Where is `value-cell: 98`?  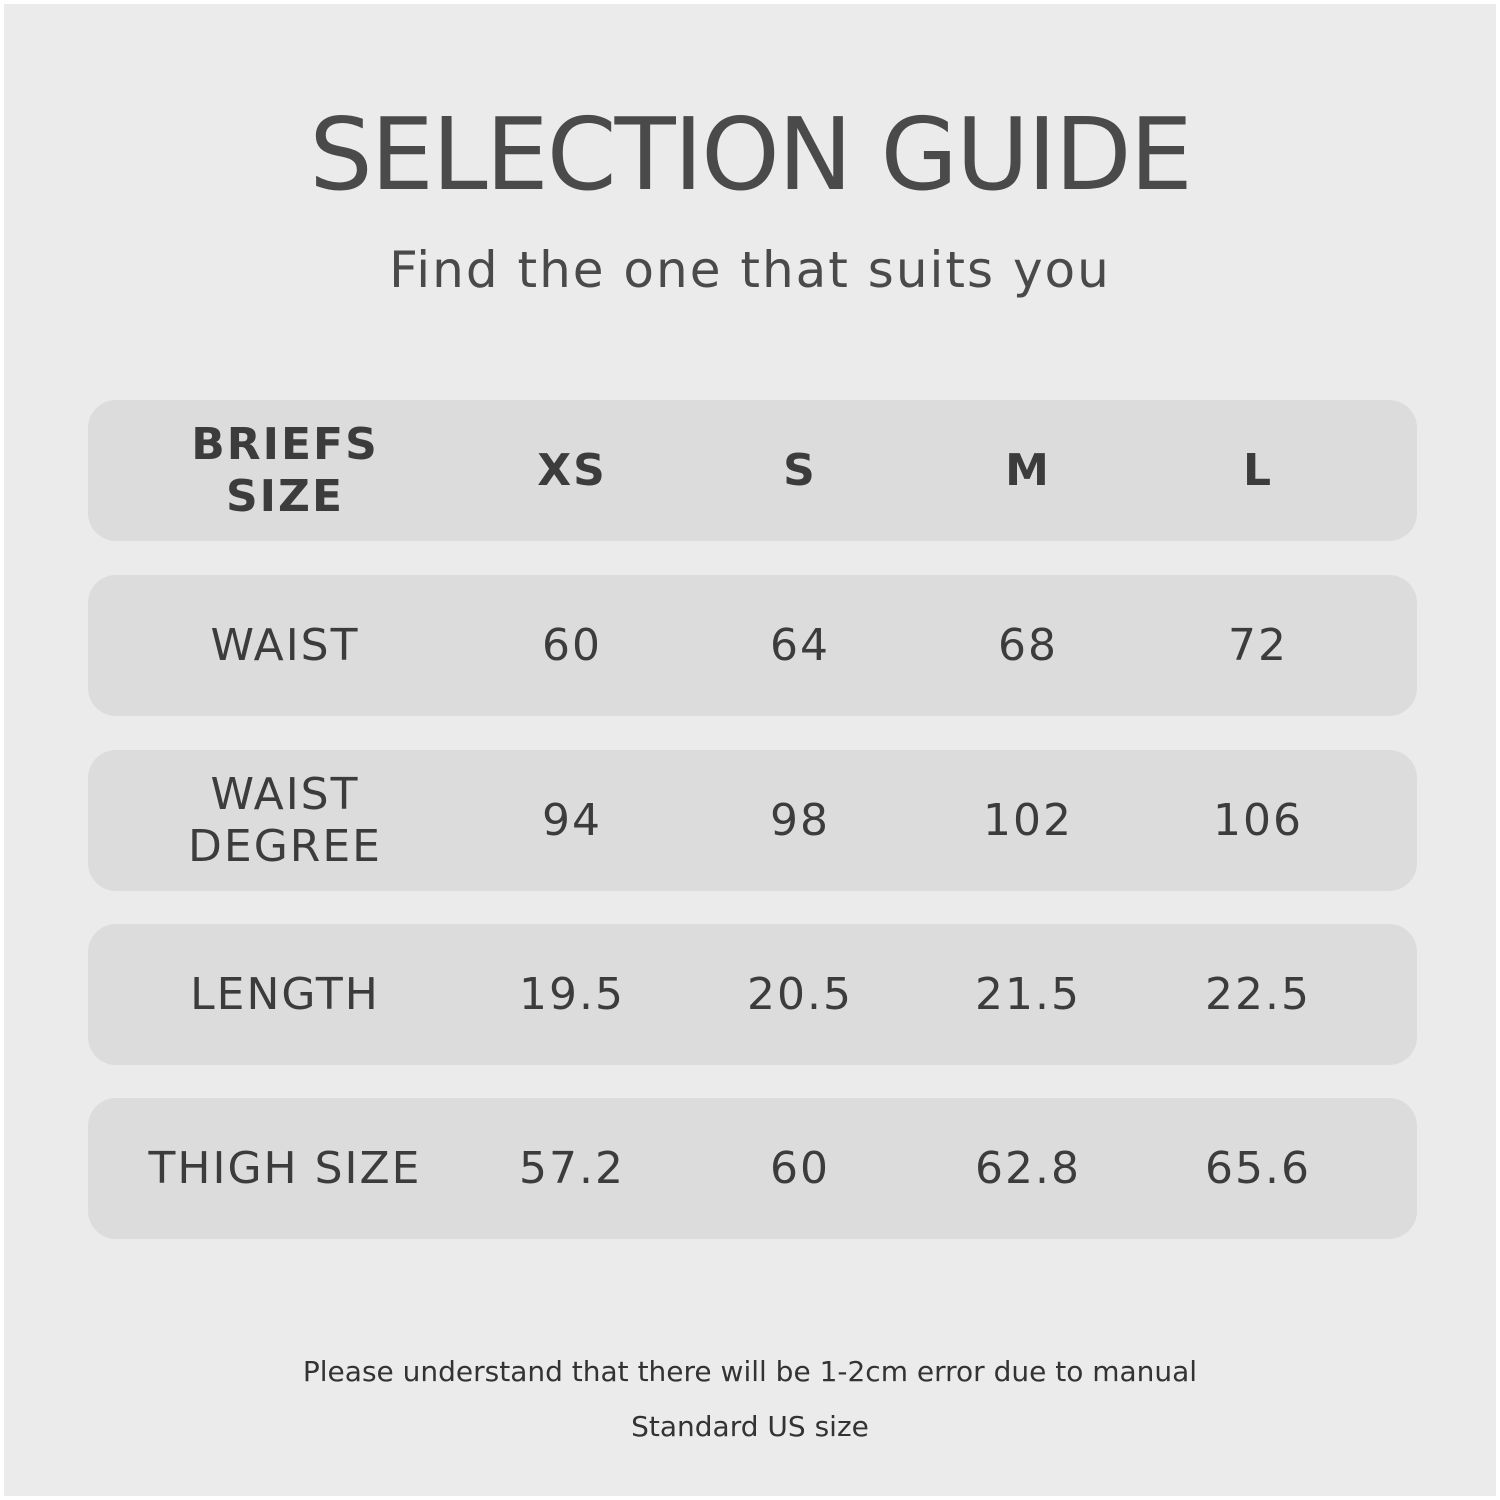 value-cell: 98 is located at coordinates (800, 820).